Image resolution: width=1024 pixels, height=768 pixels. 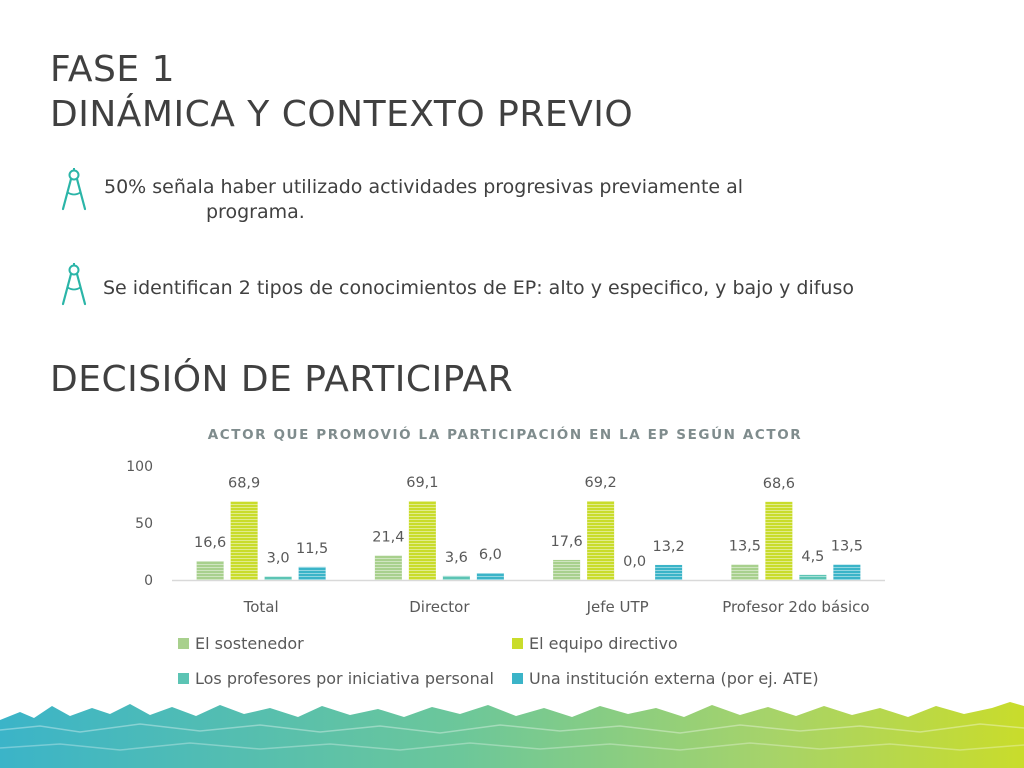 What do you see at coordinates (439, 607) in the screenshot?
I see `x-tick-label: Director` at bounding box center [439, 607].